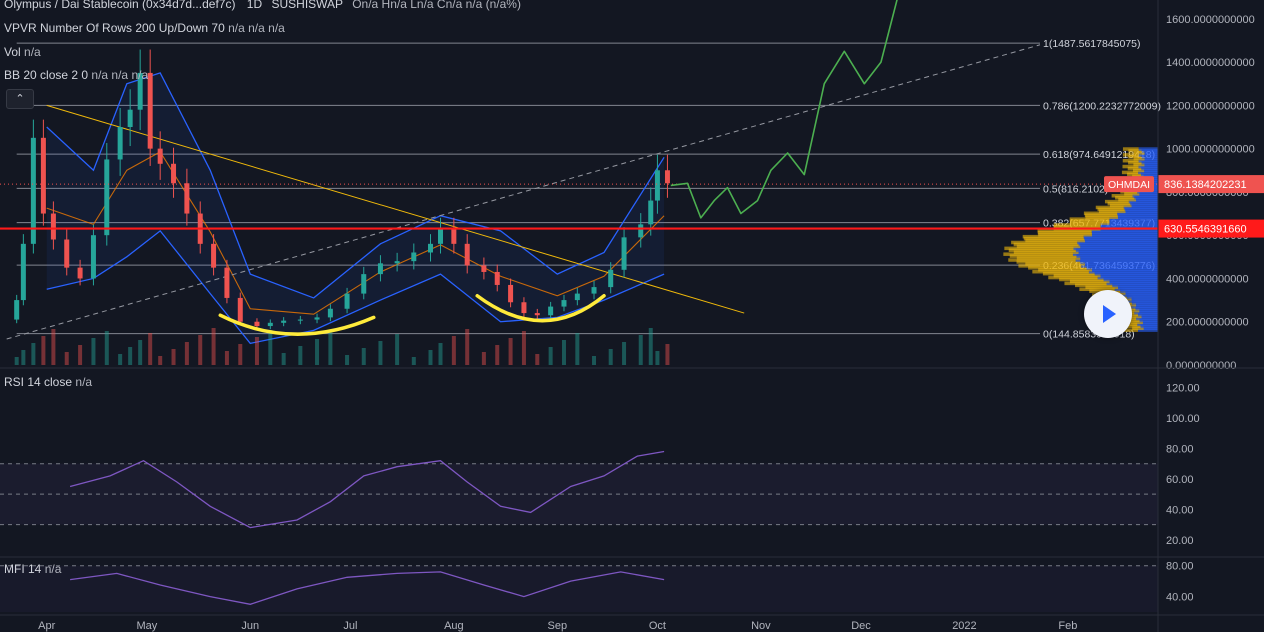  Describe the element at coordinates (1207, 279) in the screenshot. I see `price-axis-tick-label: 400.0000000000` at that location.